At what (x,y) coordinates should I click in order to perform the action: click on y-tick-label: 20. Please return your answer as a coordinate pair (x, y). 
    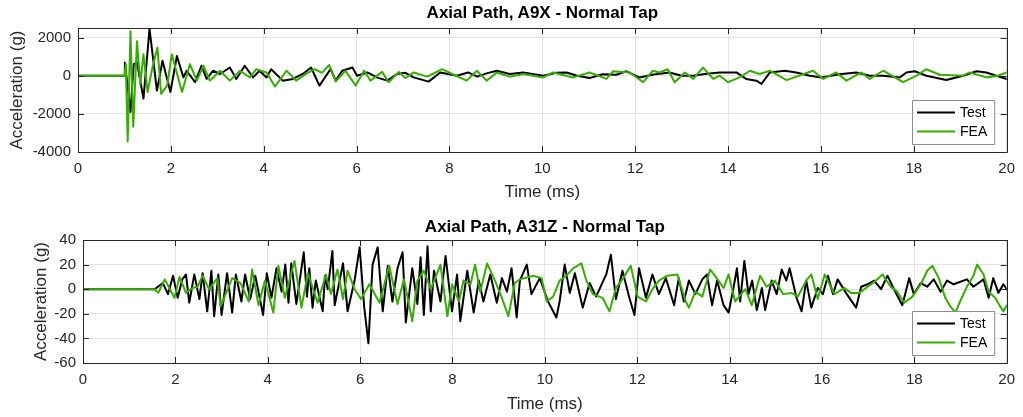
    Looking at the image, I should click on (67, 263).